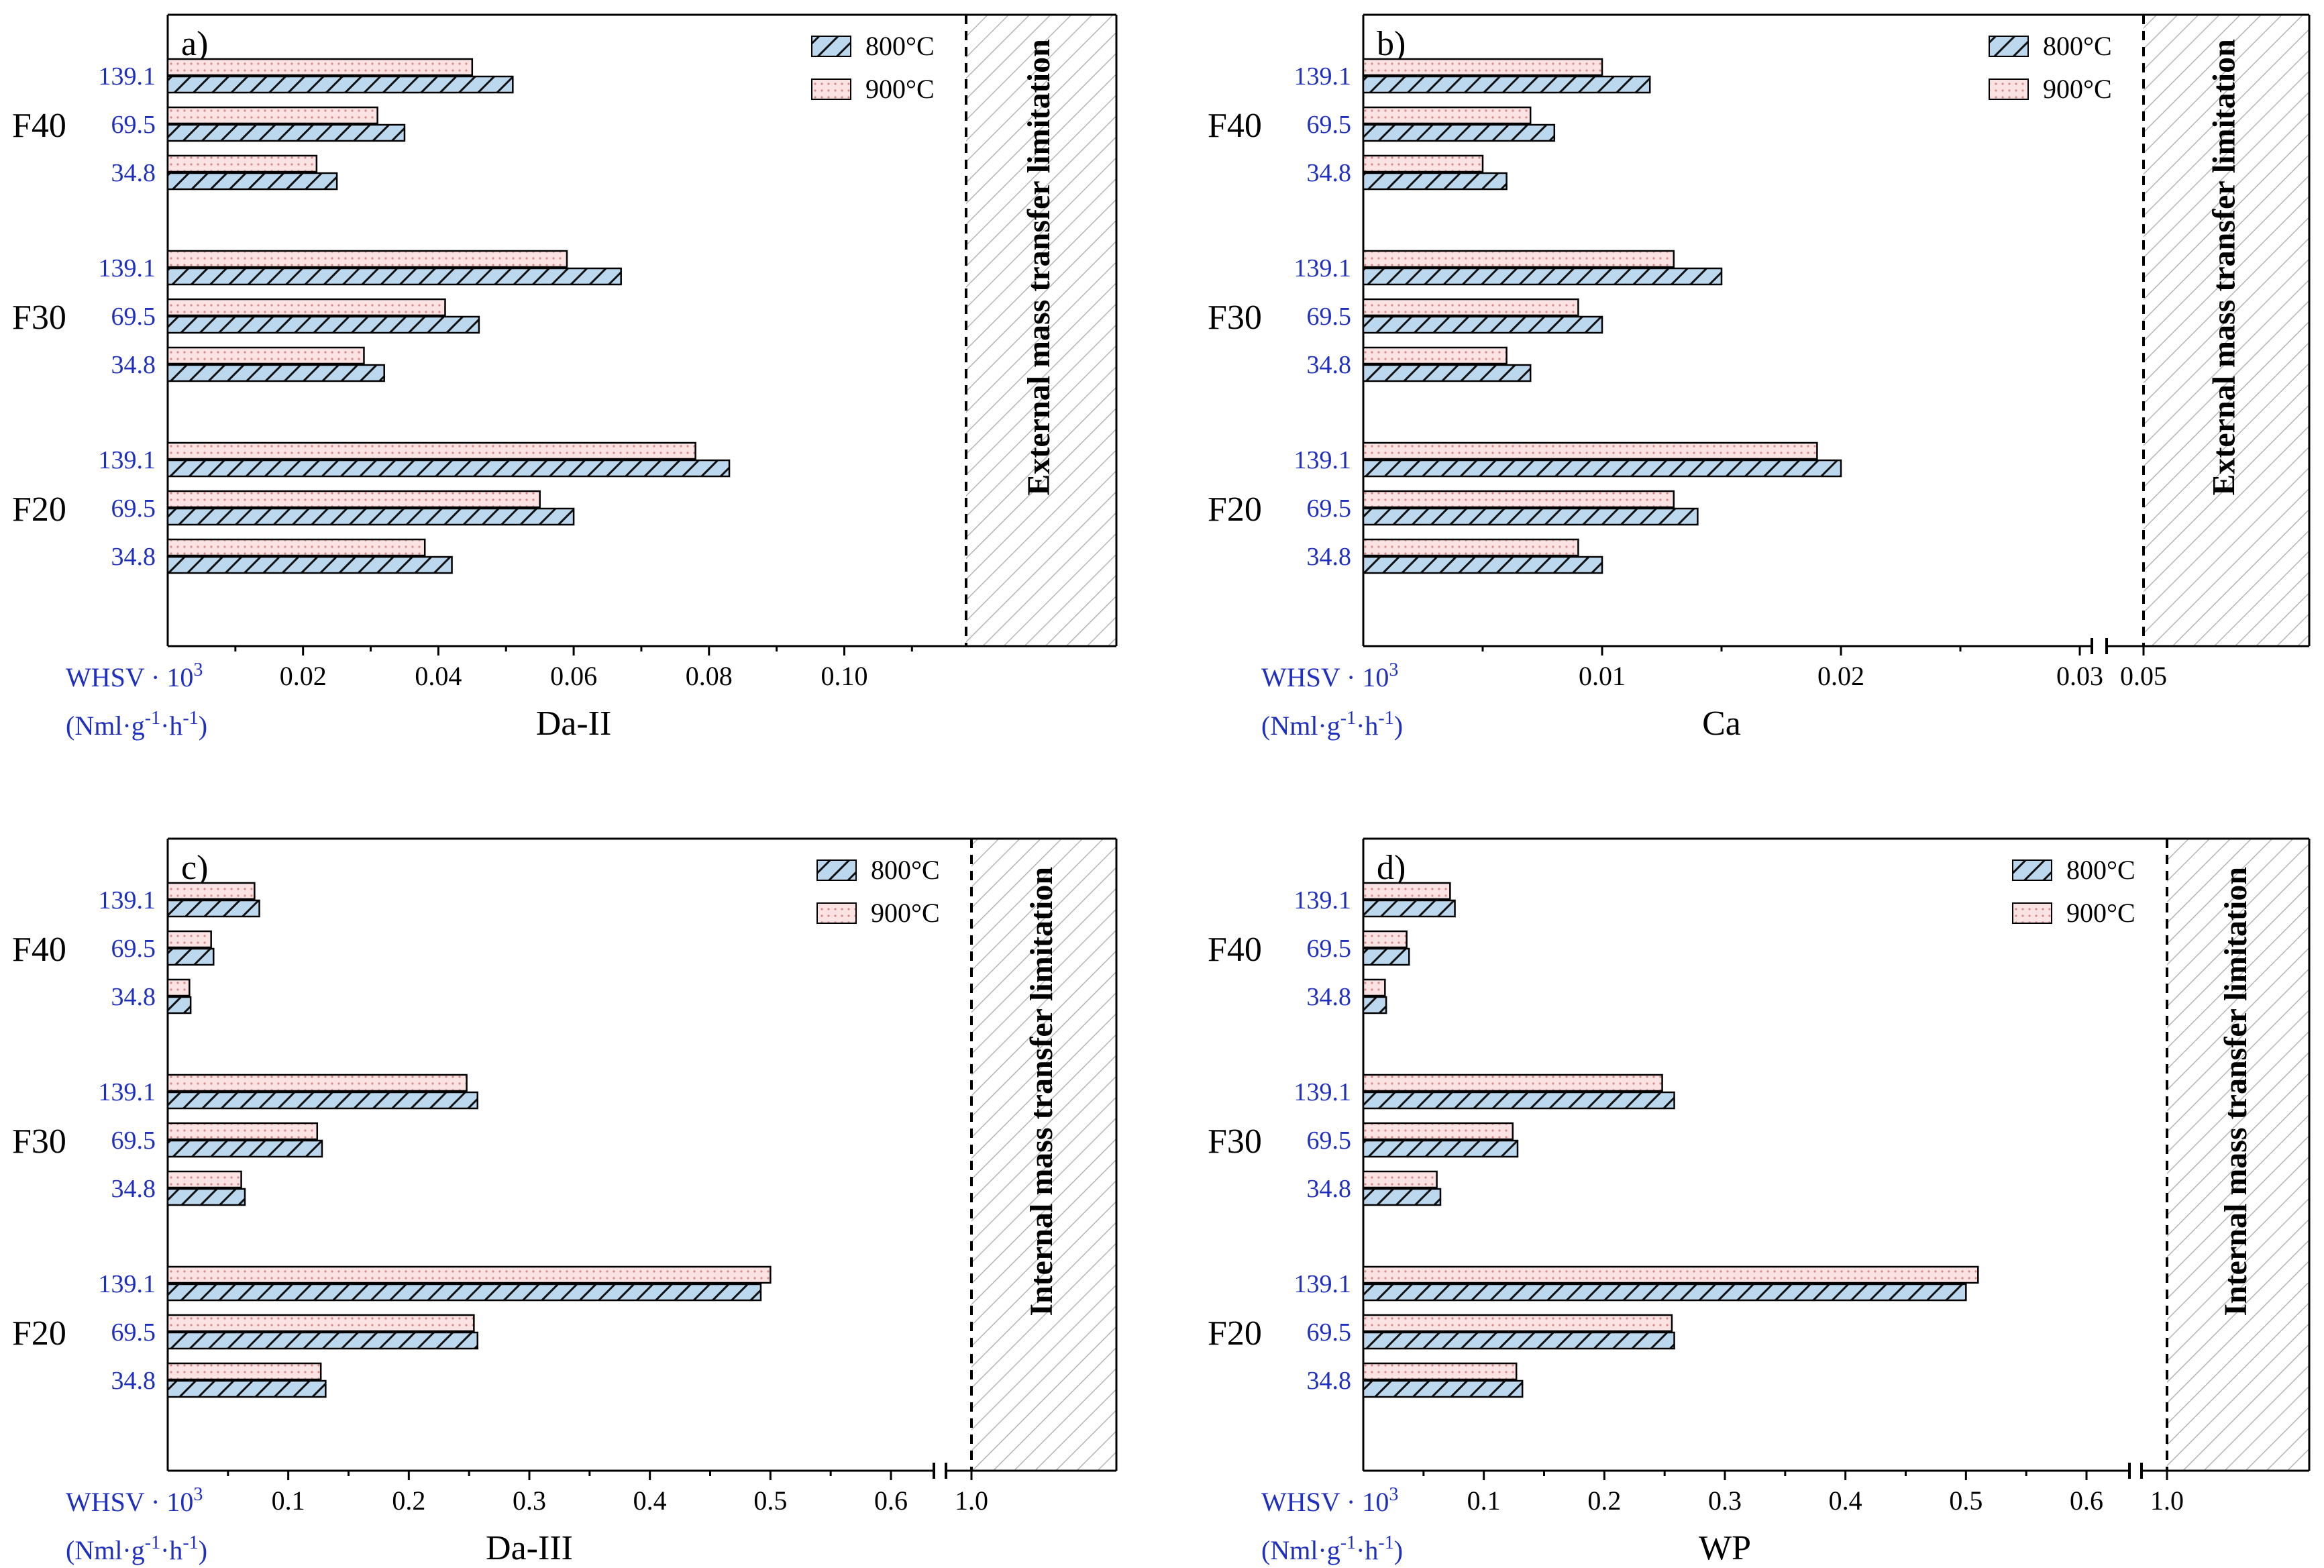 Image resolution: width=2324 pixels, height=1568 pixels. What do you see at coordinates (469, 1274) in the screenshot?
I see `bar-900-F20-139.1` at bounding box center [469, 1274].